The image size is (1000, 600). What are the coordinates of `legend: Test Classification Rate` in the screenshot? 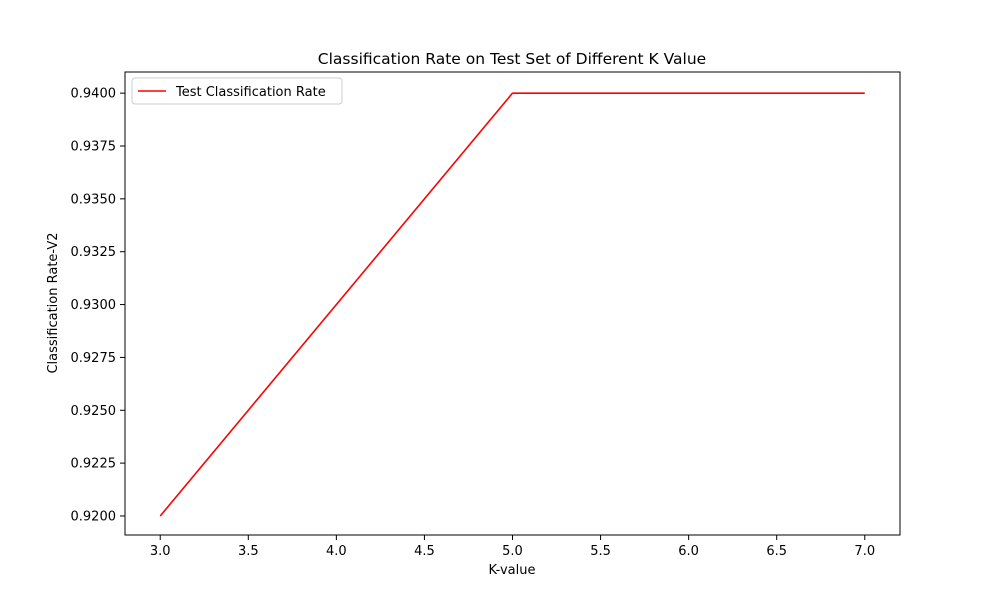 It's located at (237, 91).